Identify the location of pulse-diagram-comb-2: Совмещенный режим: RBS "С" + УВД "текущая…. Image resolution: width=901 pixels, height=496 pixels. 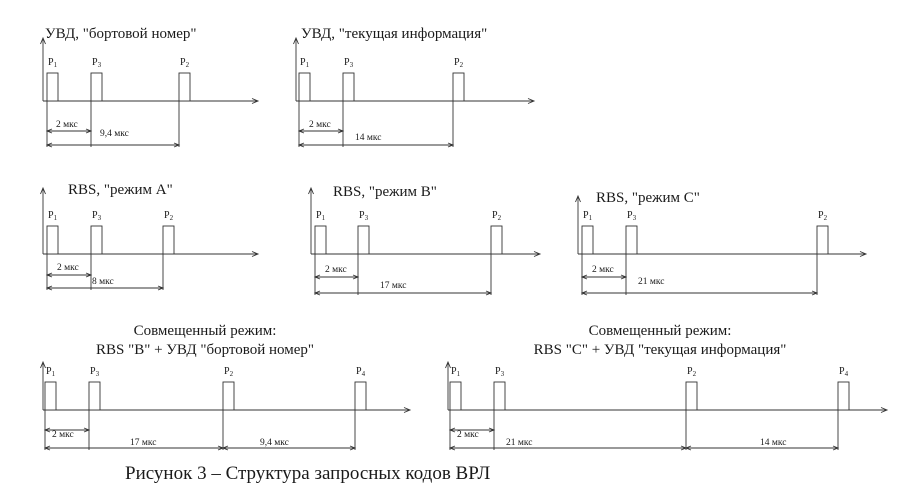
(667, 387).